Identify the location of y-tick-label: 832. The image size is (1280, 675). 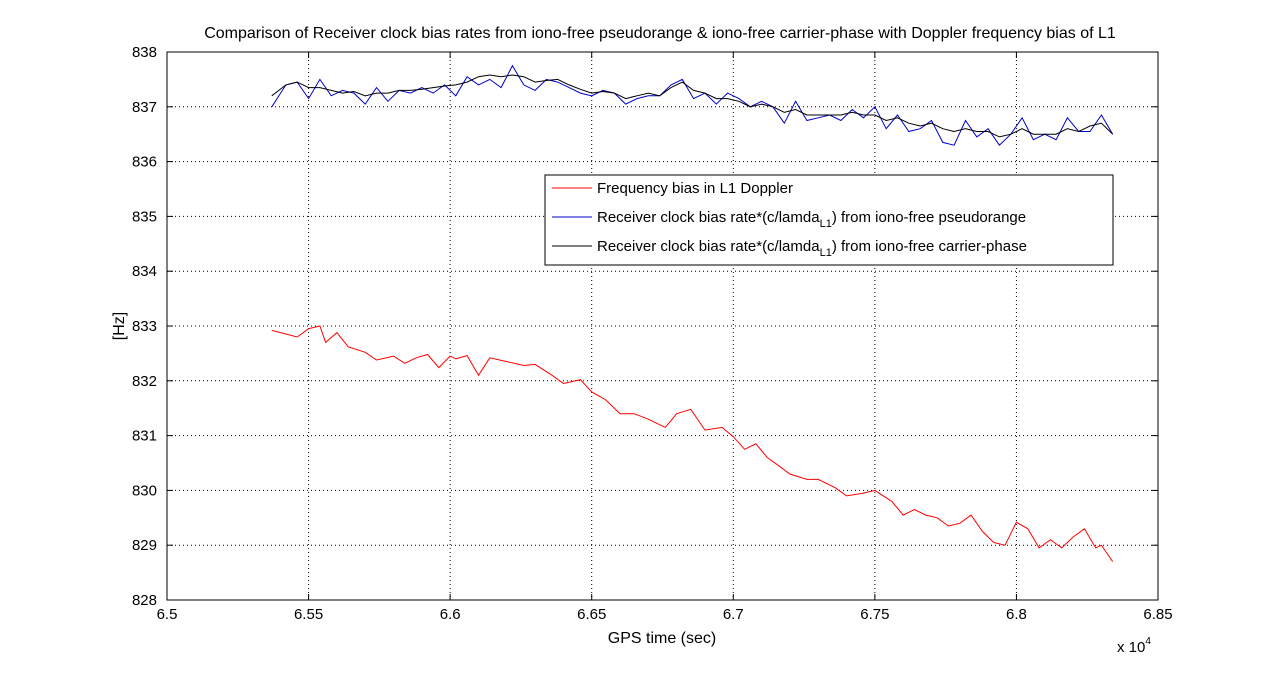
(144, 381).